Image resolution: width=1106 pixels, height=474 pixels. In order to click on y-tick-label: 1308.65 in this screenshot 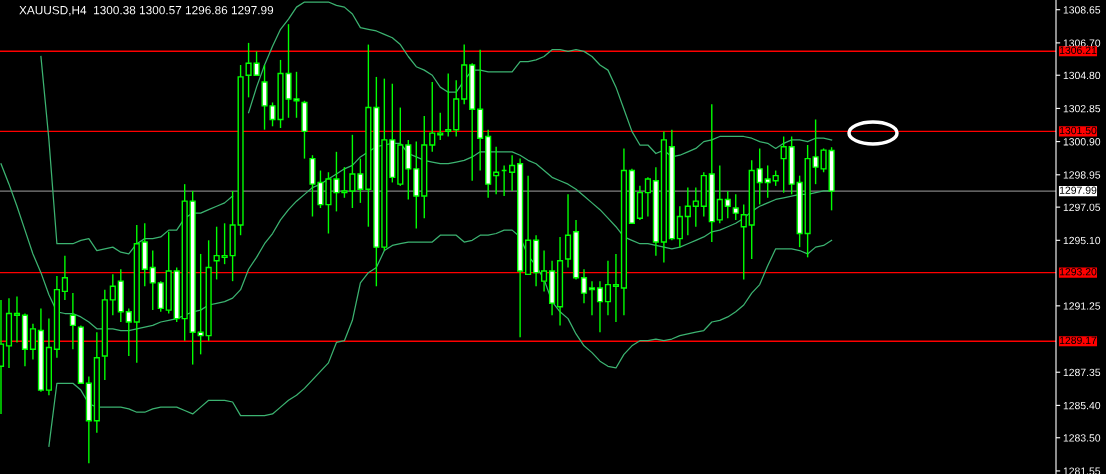, I will do `click(1082, 10)`.